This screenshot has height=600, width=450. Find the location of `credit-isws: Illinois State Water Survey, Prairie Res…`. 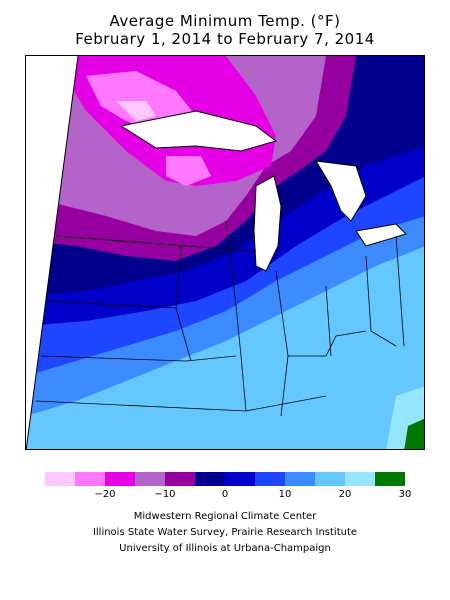

credit-isws: Illinois State Water Survey, Prairie Res… is located at coordinates (225, 532).